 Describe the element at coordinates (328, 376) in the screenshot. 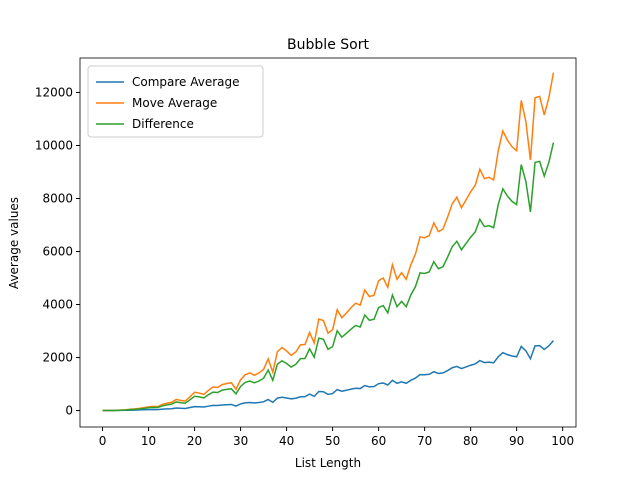

I see `series-line` at that location.